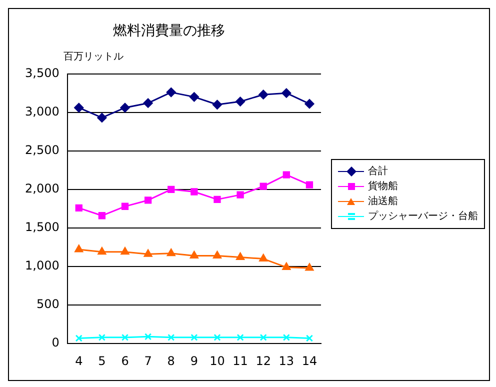 The height and width of the screenshot is (387, 496). I want to click on x-tick-label: 6, so click(125, 361).